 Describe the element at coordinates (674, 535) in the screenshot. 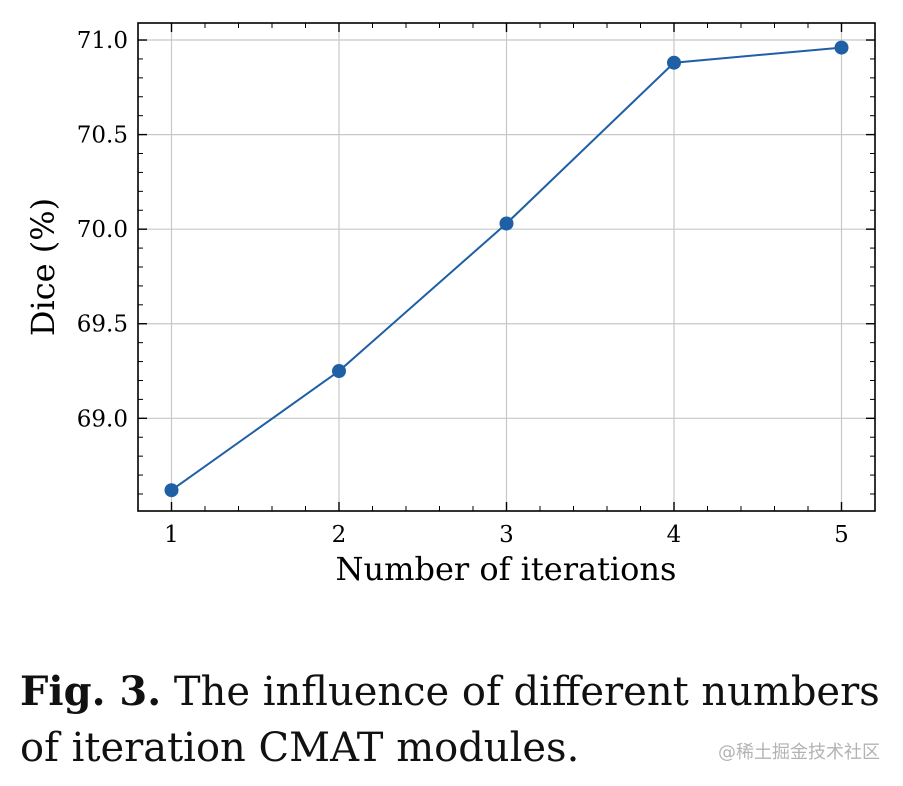

I see `x-tick-label: 4` at that location.